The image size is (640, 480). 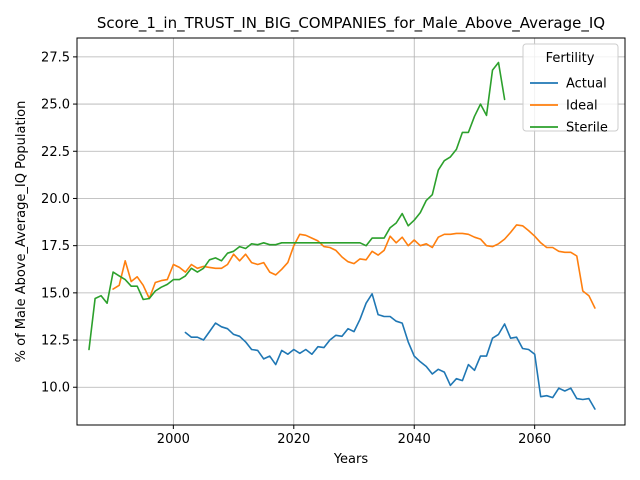 What do you see at coordinates (55, 199) in the screenshot?
I see `y-tick-label: 20.0` at bounding box center [55, 199].